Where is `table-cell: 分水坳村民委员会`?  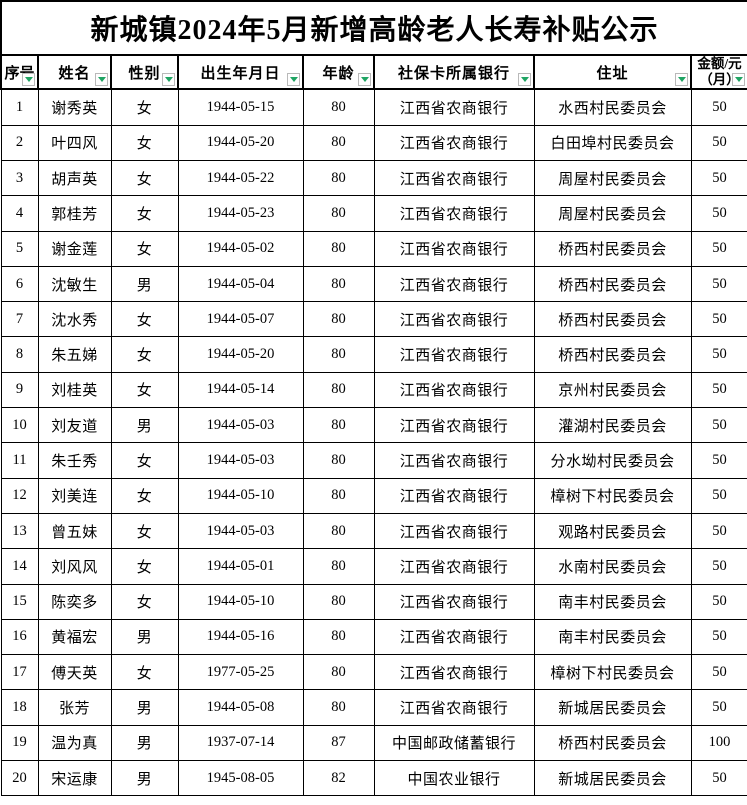
table-cell: 分水坳村民委员会 is located at coordinates (612, 460).